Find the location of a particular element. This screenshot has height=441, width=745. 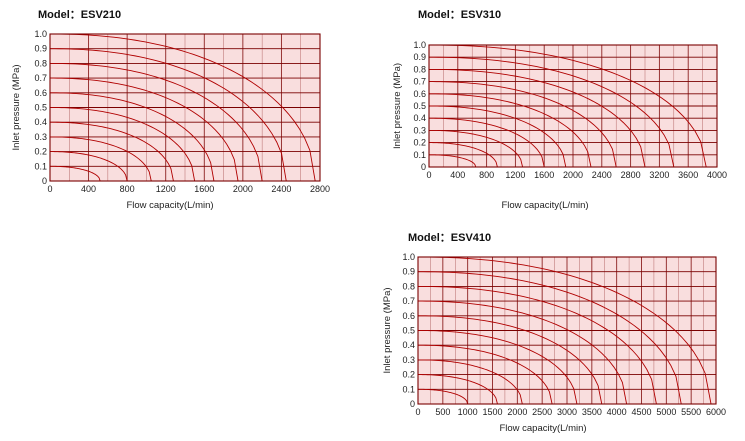

chart2-y-tick-label: 0.8 is located at coordinates (408, 286).